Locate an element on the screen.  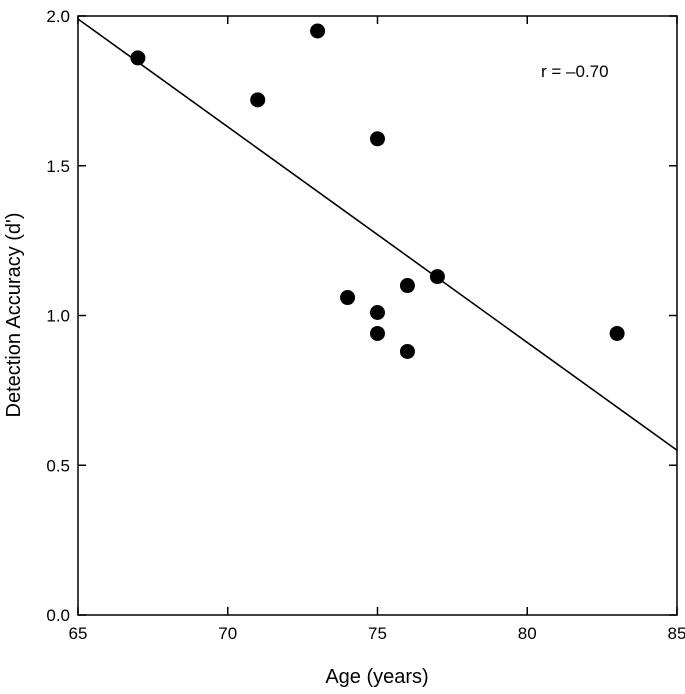
correlation-annotation: r = –0.70 is located at coordinates (575, 71).